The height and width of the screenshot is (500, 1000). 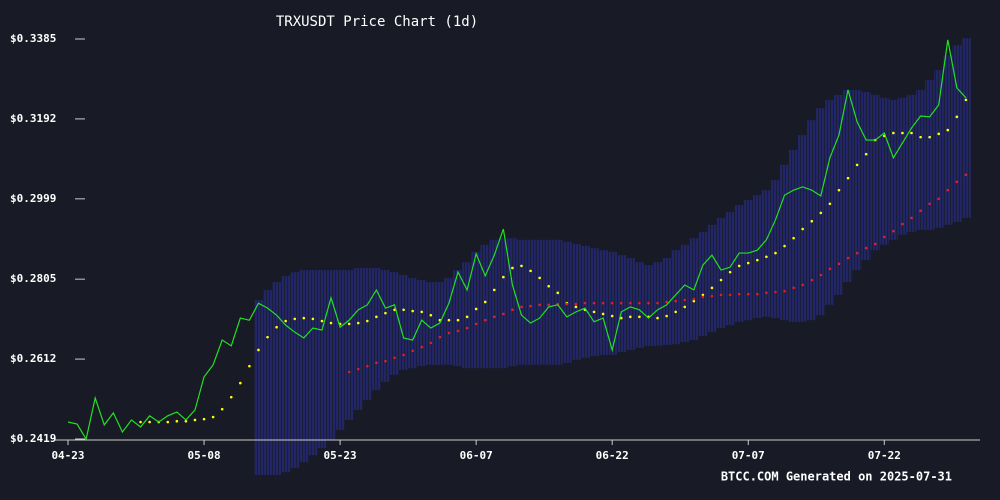 What do you see at coordinates (377, 22) in the screenshot?
I see `chart-title: TRXUSDT Price Chart (1d)` at bounding box center [377, 22].